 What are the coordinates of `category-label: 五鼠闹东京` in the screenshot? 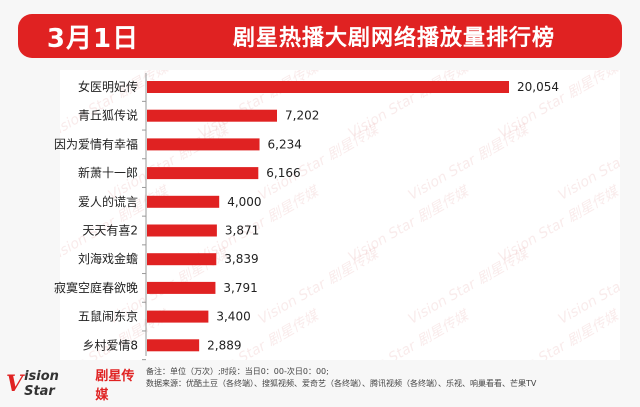 It's located at (108, 317).